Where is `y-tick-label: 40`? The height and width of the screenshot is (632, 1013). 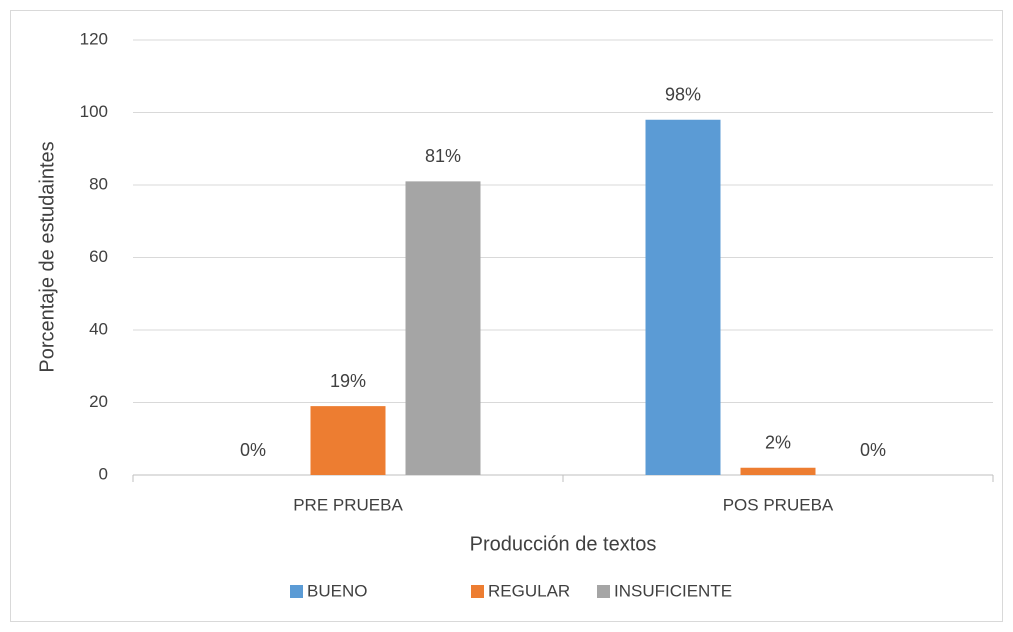 y-tick-label: 40 is located at coordinates (98, 328).